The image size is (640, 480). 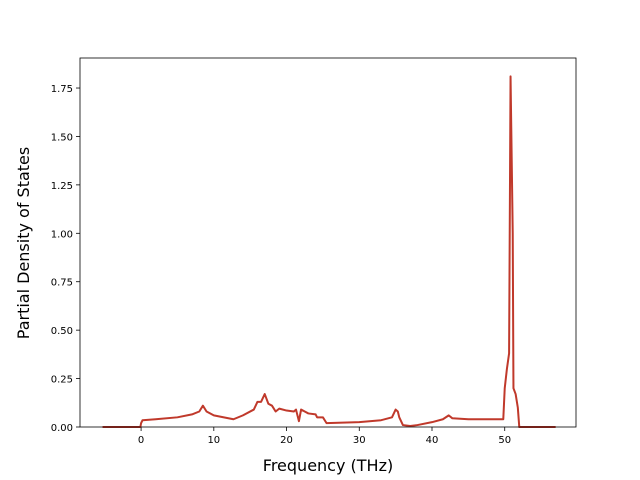 What do you see at coordinates (504, 440) in the screenshot?
I see `x-tick-label: 50` at bounding box center [504, 440].